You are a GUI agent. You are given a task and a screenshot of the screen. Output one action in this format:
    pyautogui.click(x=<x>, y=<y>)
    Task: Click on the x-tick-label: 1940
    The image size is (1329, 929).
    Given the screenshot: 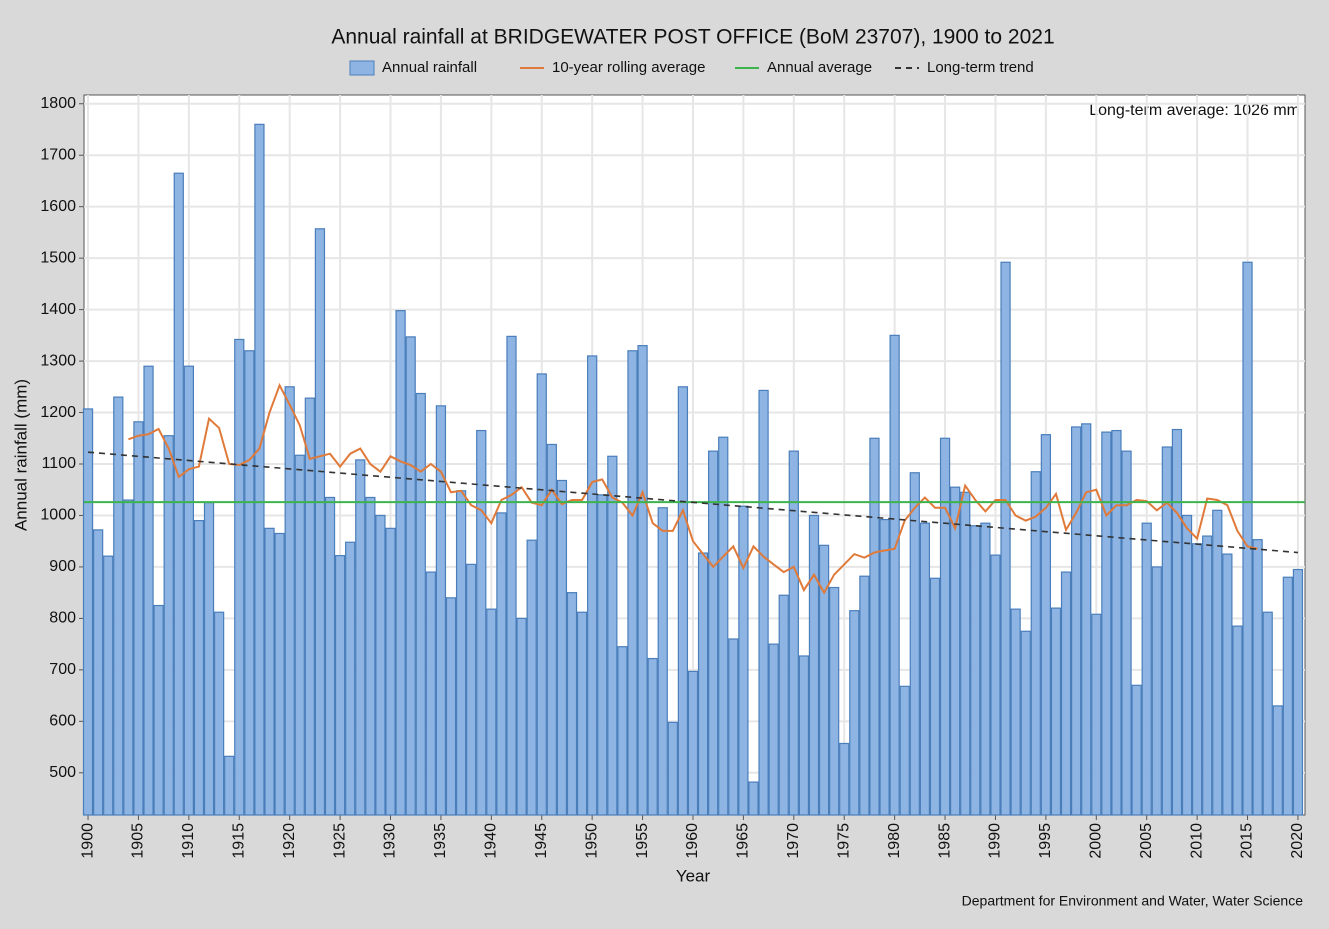 What is the action you would take?
    pyautogui.click(x=491, y=841)
    